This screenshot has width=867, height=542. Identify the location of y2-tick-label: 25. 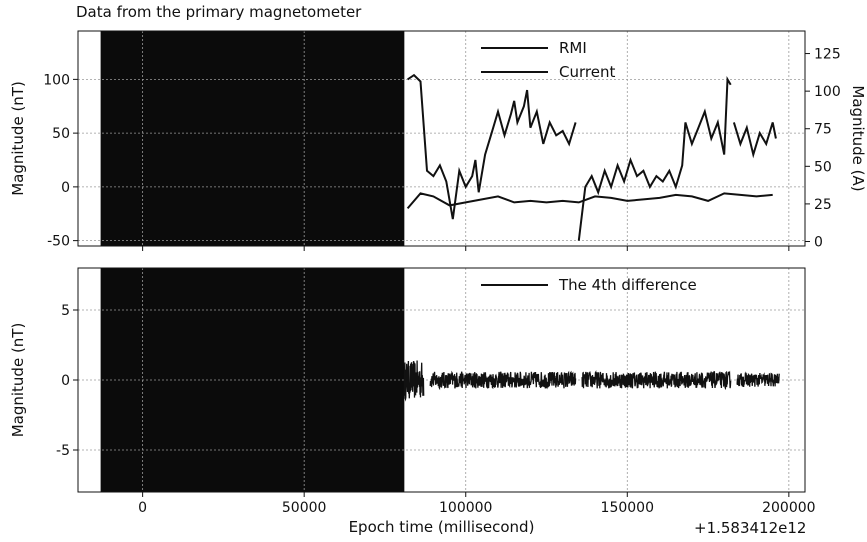
(823, 205).